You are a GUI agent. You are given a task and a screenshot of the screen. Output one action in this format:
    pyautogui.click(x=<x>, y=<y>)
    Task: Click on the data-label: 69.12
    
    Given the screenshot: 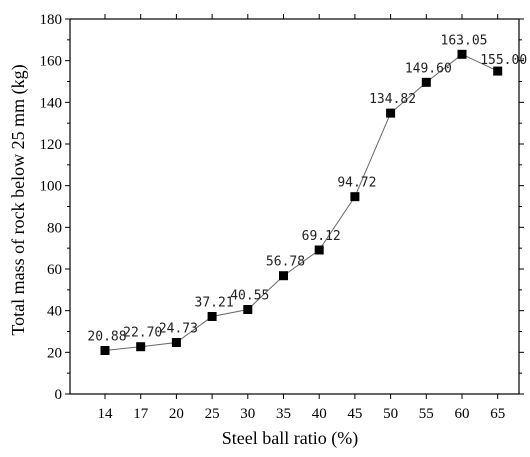 What is the action you would take?
    pyautogui.click(x=321, y=236)
    